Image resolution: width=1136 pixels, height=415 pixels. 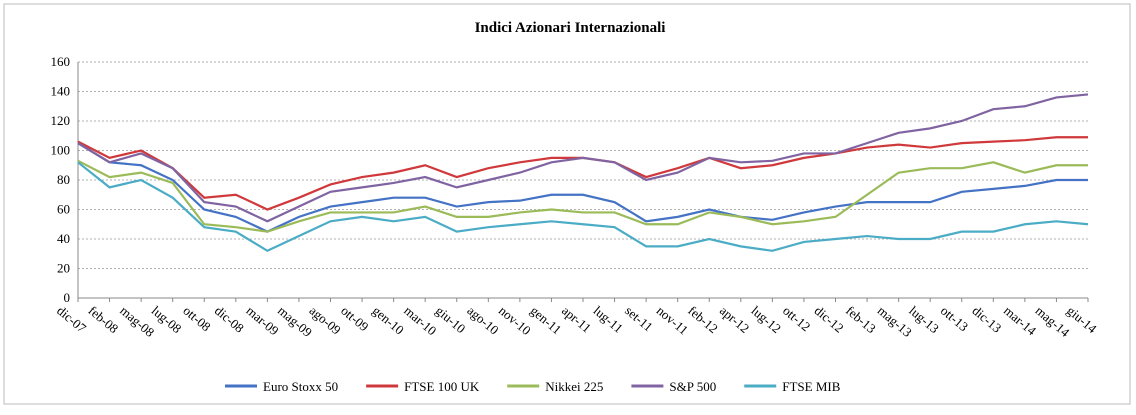 What do you see at coordinates (692, 386) in the screenshot?
I see `legend-label: S&P 500` at bounding box center [692, 386].